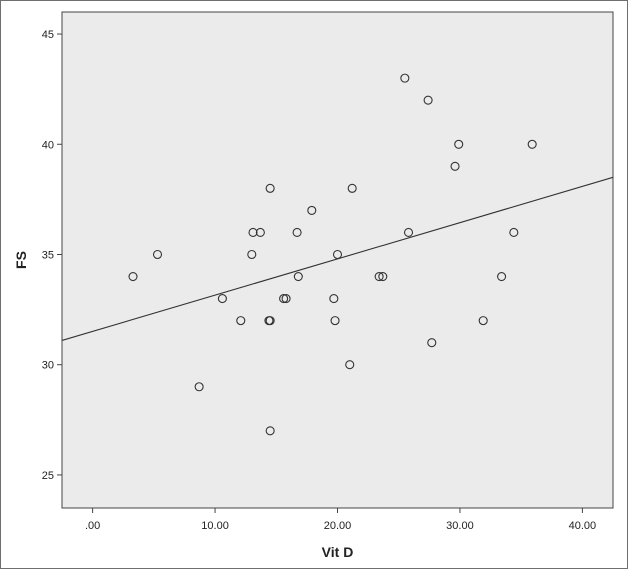 The image size is (628, 569). Describe the element at coordinates (338, 526) in the screenshot. I see `x-tick-label: 20.00` at that location.